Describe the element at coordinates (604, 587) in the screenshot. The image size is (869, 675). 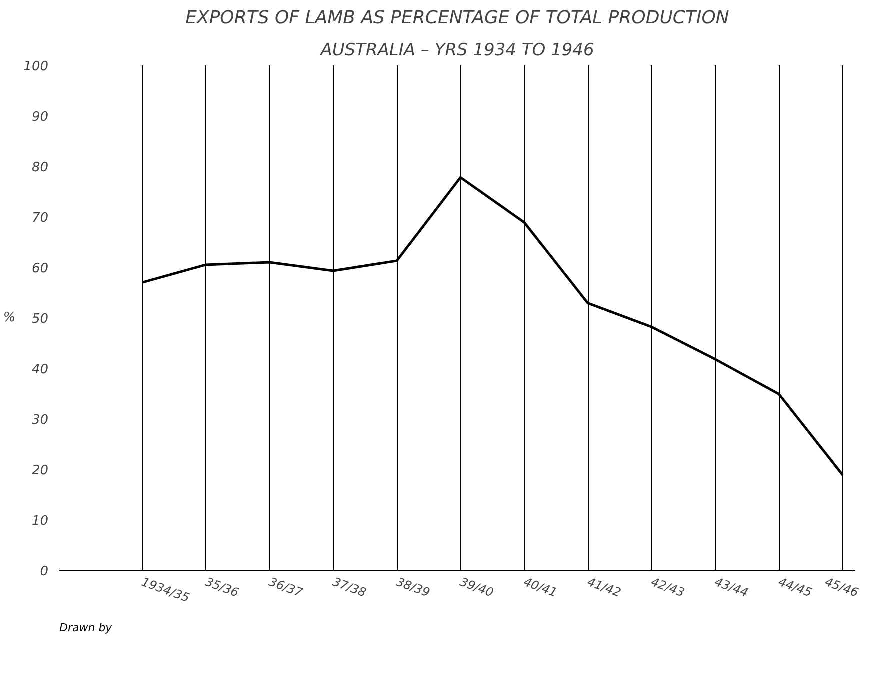
I see `x-tick-label: 41/42` at that location.